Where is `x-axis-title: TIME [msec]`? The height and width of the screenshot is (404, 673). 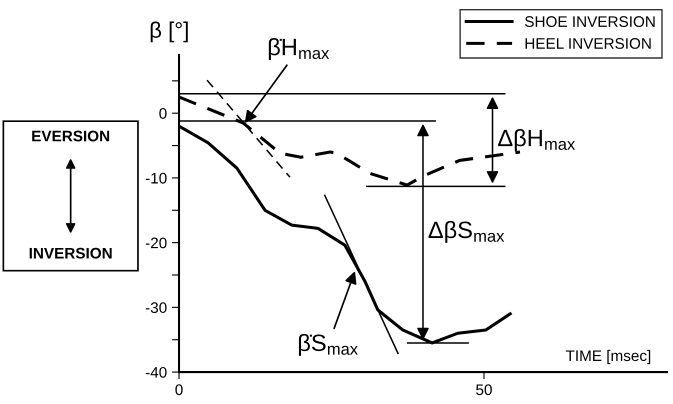
x-axis-title: TIME [msec] is located at coordinates (608, 357).